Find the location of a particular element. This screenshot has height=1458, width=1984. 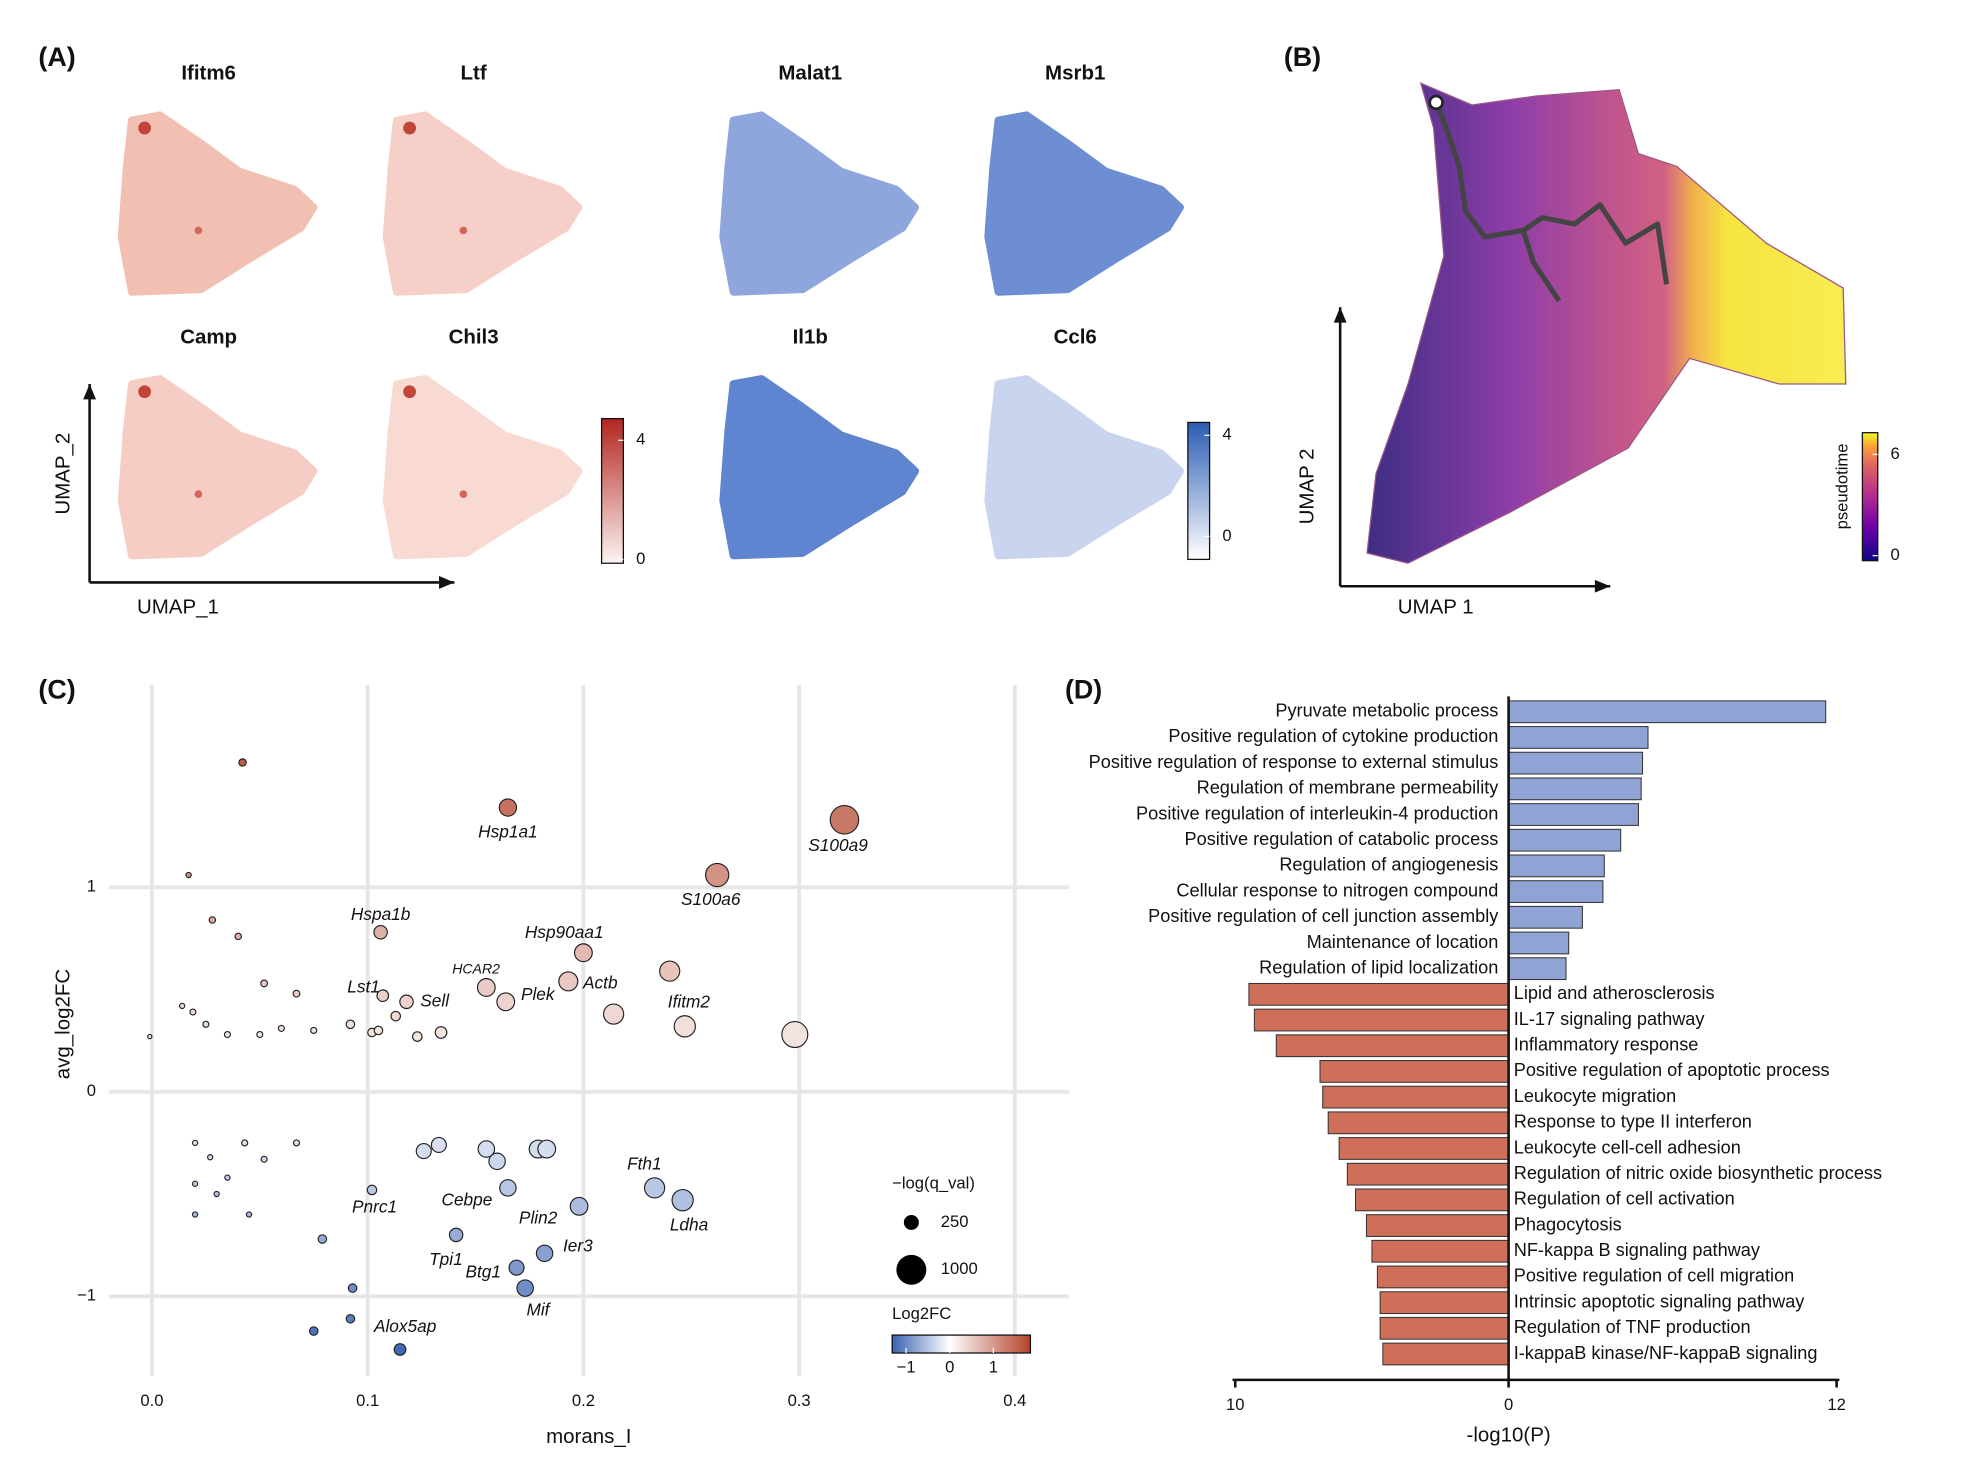

color-legend-bar is located at coordinates (961, 1344).